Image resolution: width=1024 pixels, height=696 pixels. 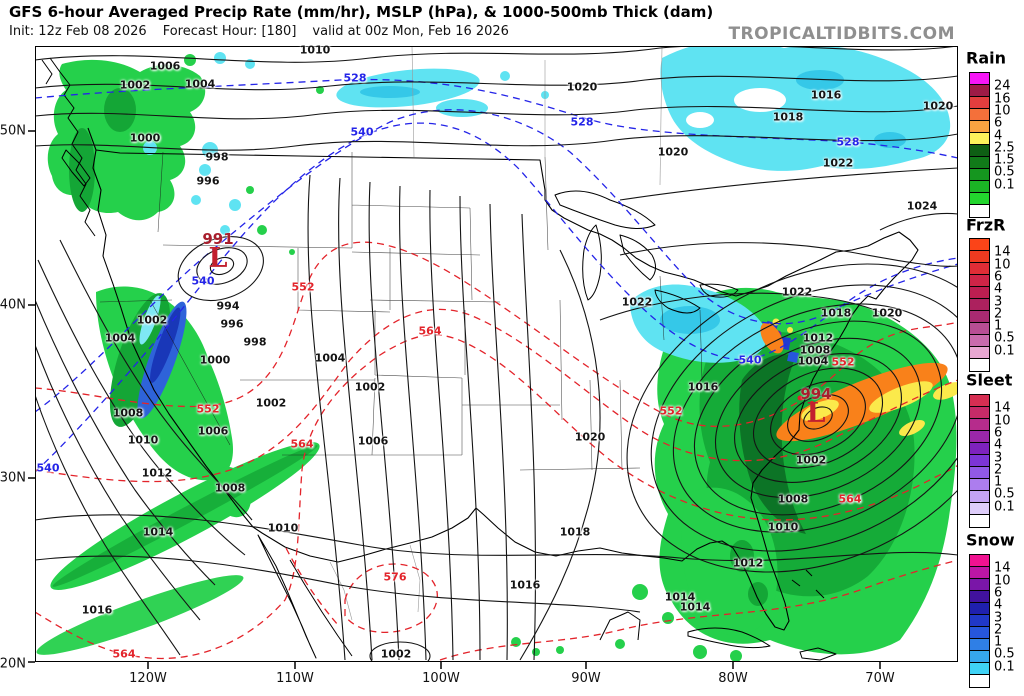 I want to click on legend-value-label: 3, so click(x=998, y=457).